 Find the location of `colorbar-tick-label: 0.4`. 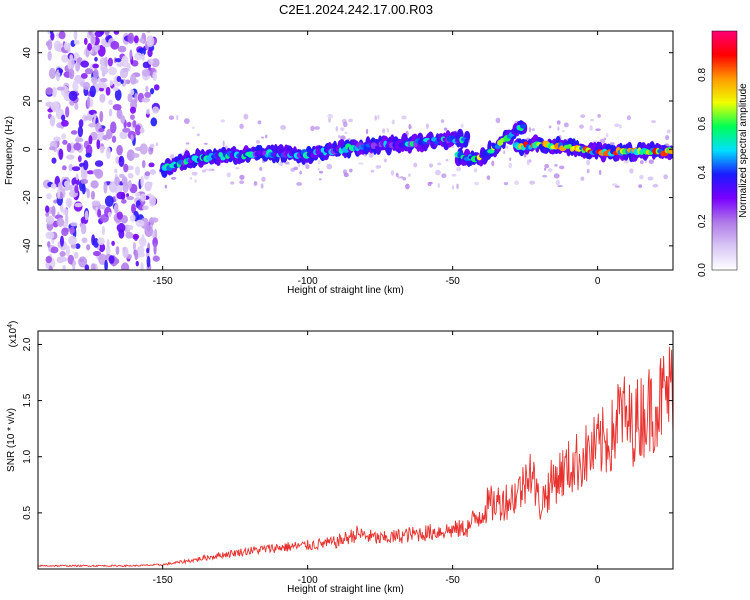

colorbar-tick-label: 0.4 is located at coordinates (702, 172).